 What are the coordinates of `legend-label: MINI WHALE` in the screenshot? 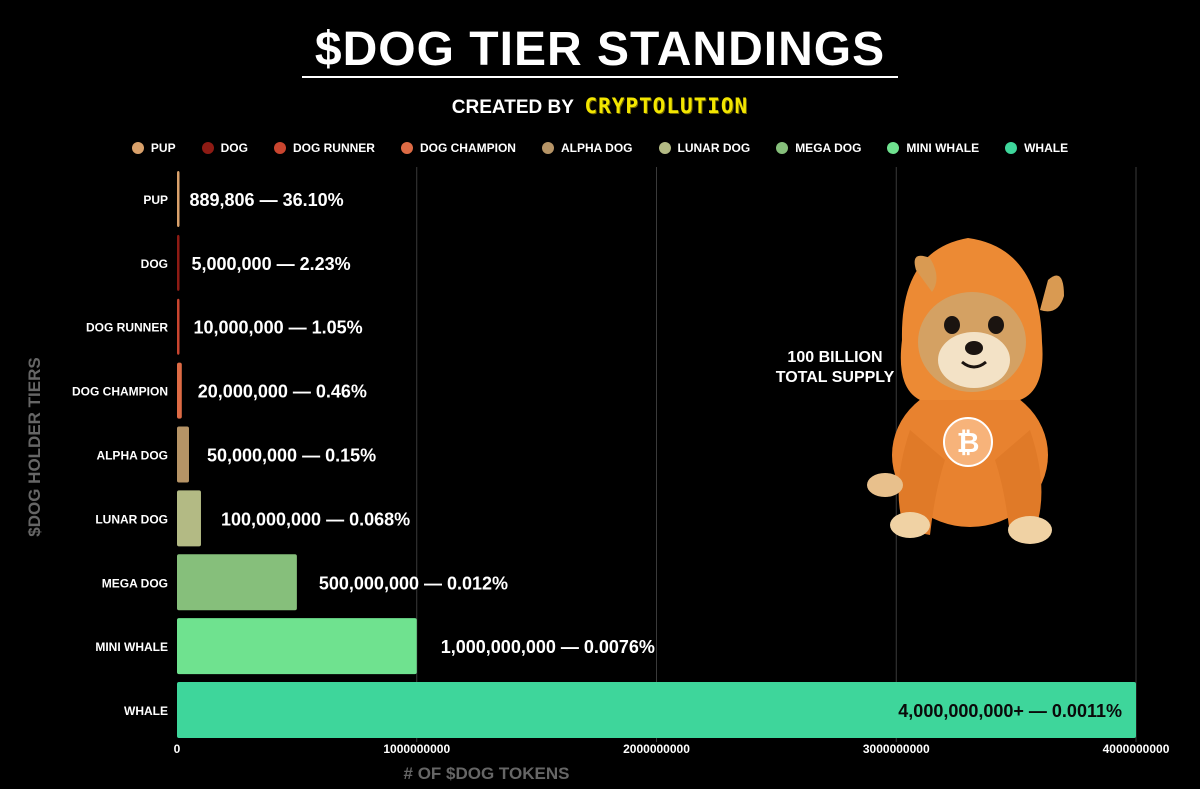 It's located at (943, 148).